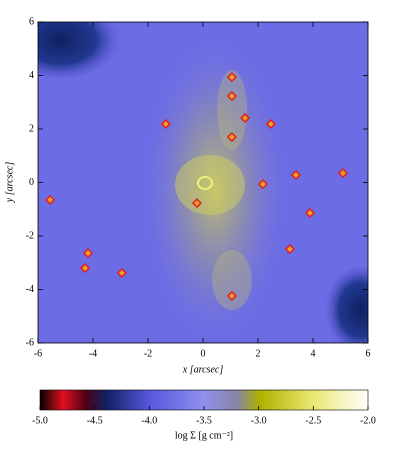 Image resolution: width=407 pixels, height=458 pixels. Describe the element at coordinates (31, 128) in the screenshot. I see `y-tick-label: 2` at that location.